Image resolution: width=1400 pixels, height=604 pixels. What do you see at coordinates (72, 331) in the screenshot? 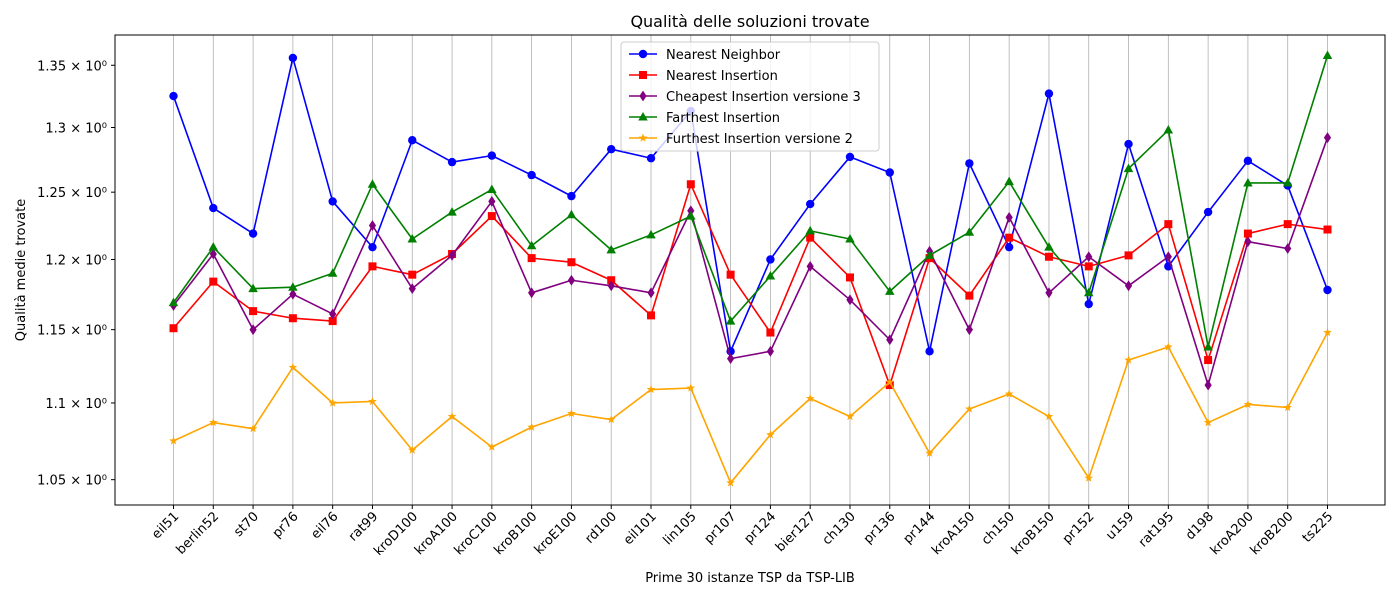
I see `y-tick-label: 1.15 × 10⁰` at bounding box center [72, 331].